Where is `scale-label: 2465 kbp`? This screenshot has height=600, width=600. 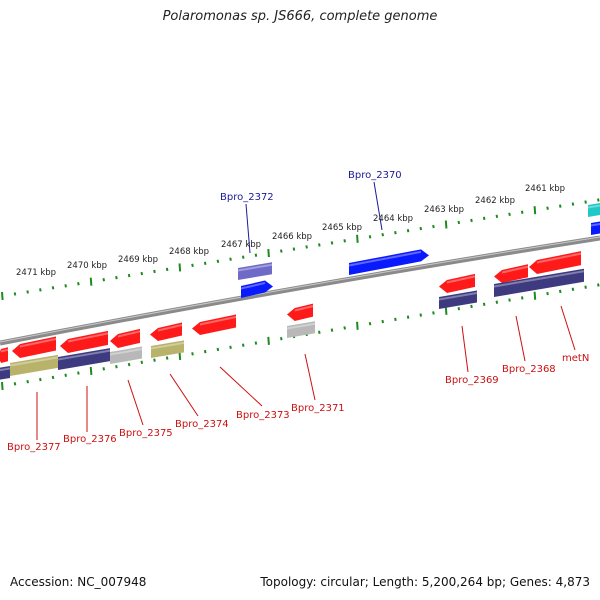 scale-label: 2465 kbp is located at coordinates (342, 228).